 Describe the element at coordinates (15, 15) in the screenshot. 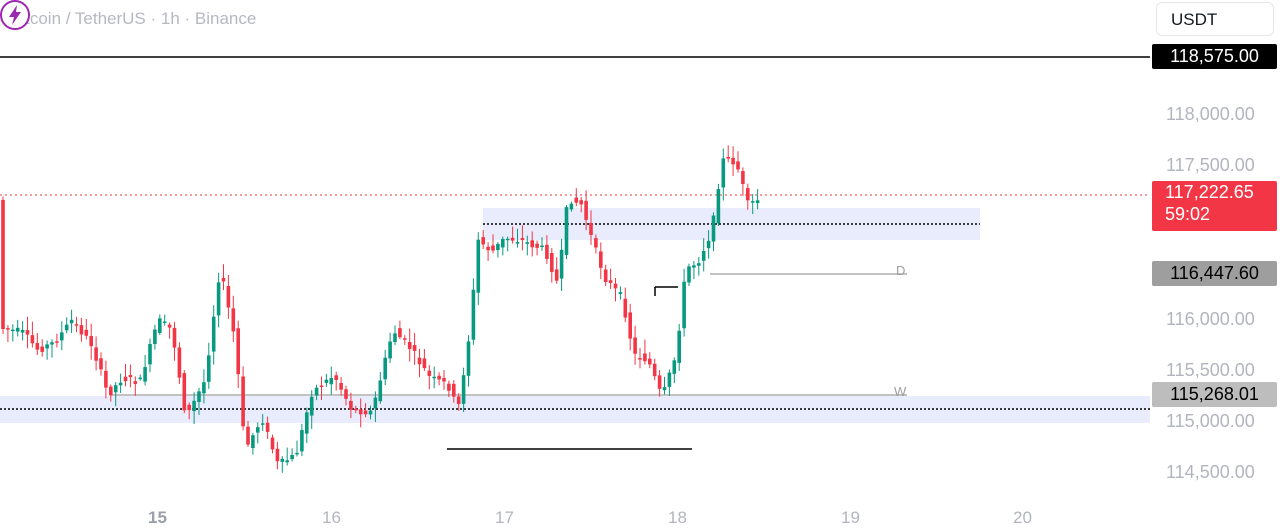

I see `lightning-icon` at that location.